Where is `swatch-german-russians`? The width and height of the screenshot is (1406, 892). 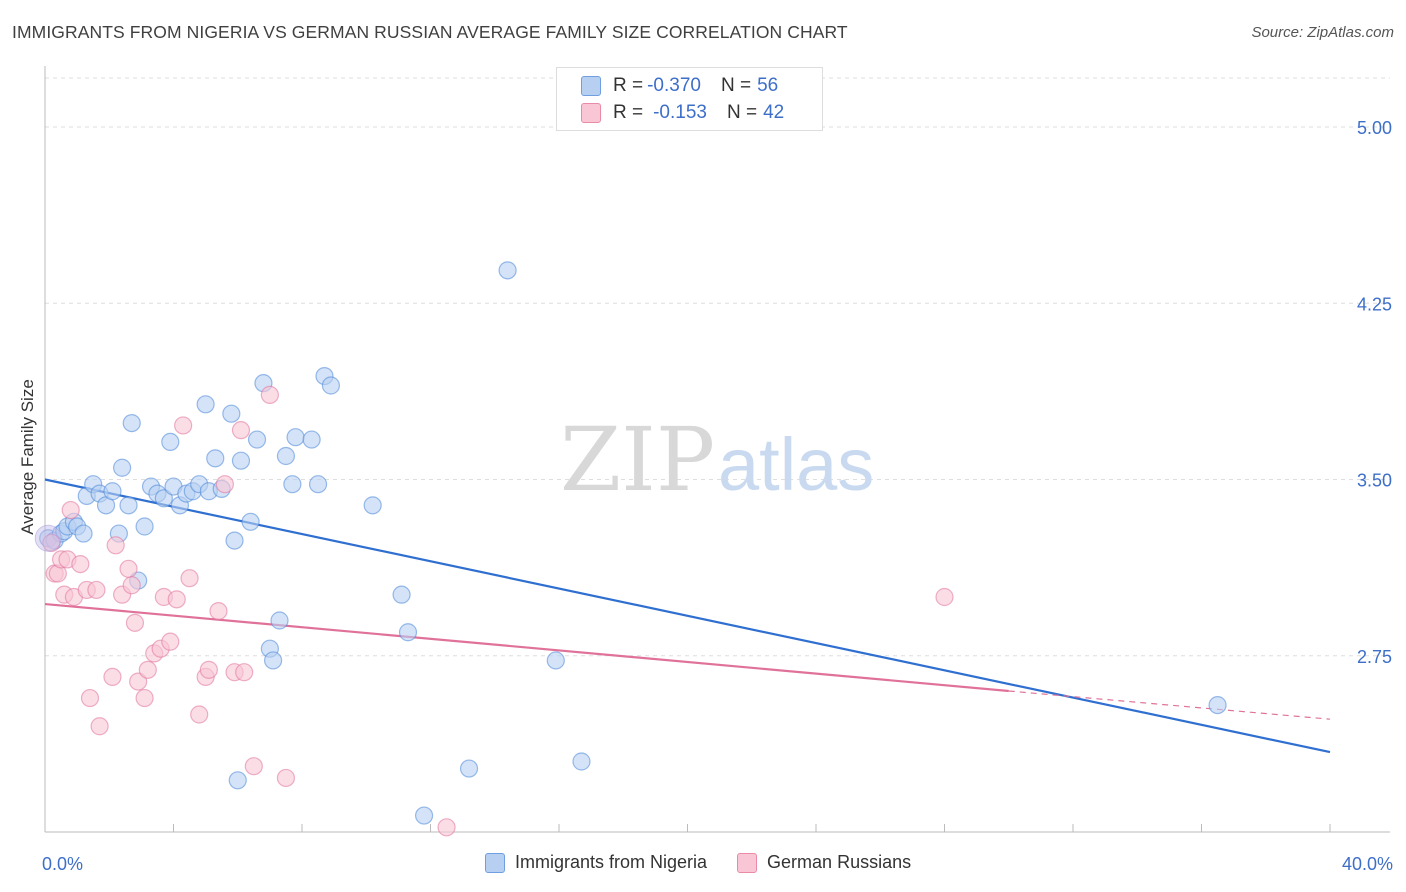
swatch-german-russians is located at coordinates (591, 113).